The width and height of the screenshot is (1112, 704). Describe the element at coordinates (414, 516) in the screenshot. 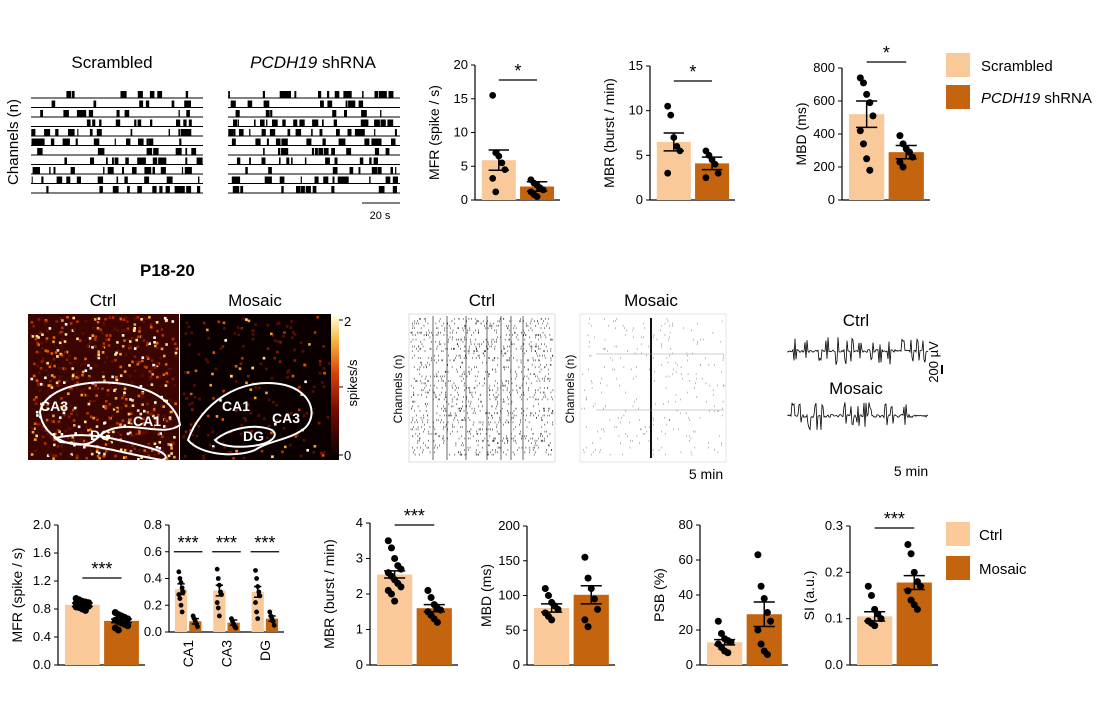

I see `sig-label: ***` at that location.